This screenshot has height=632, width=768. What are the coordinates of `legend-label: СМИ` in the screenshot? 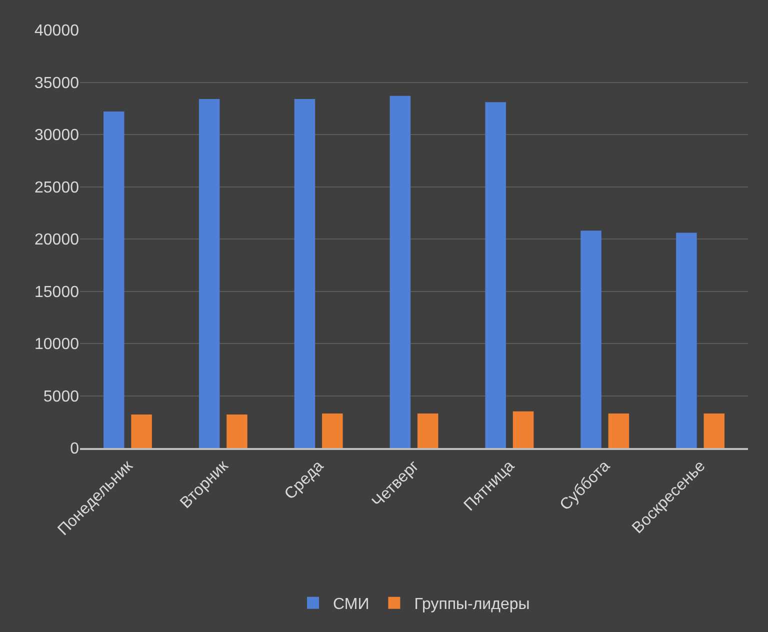 It's located at (351, 605).